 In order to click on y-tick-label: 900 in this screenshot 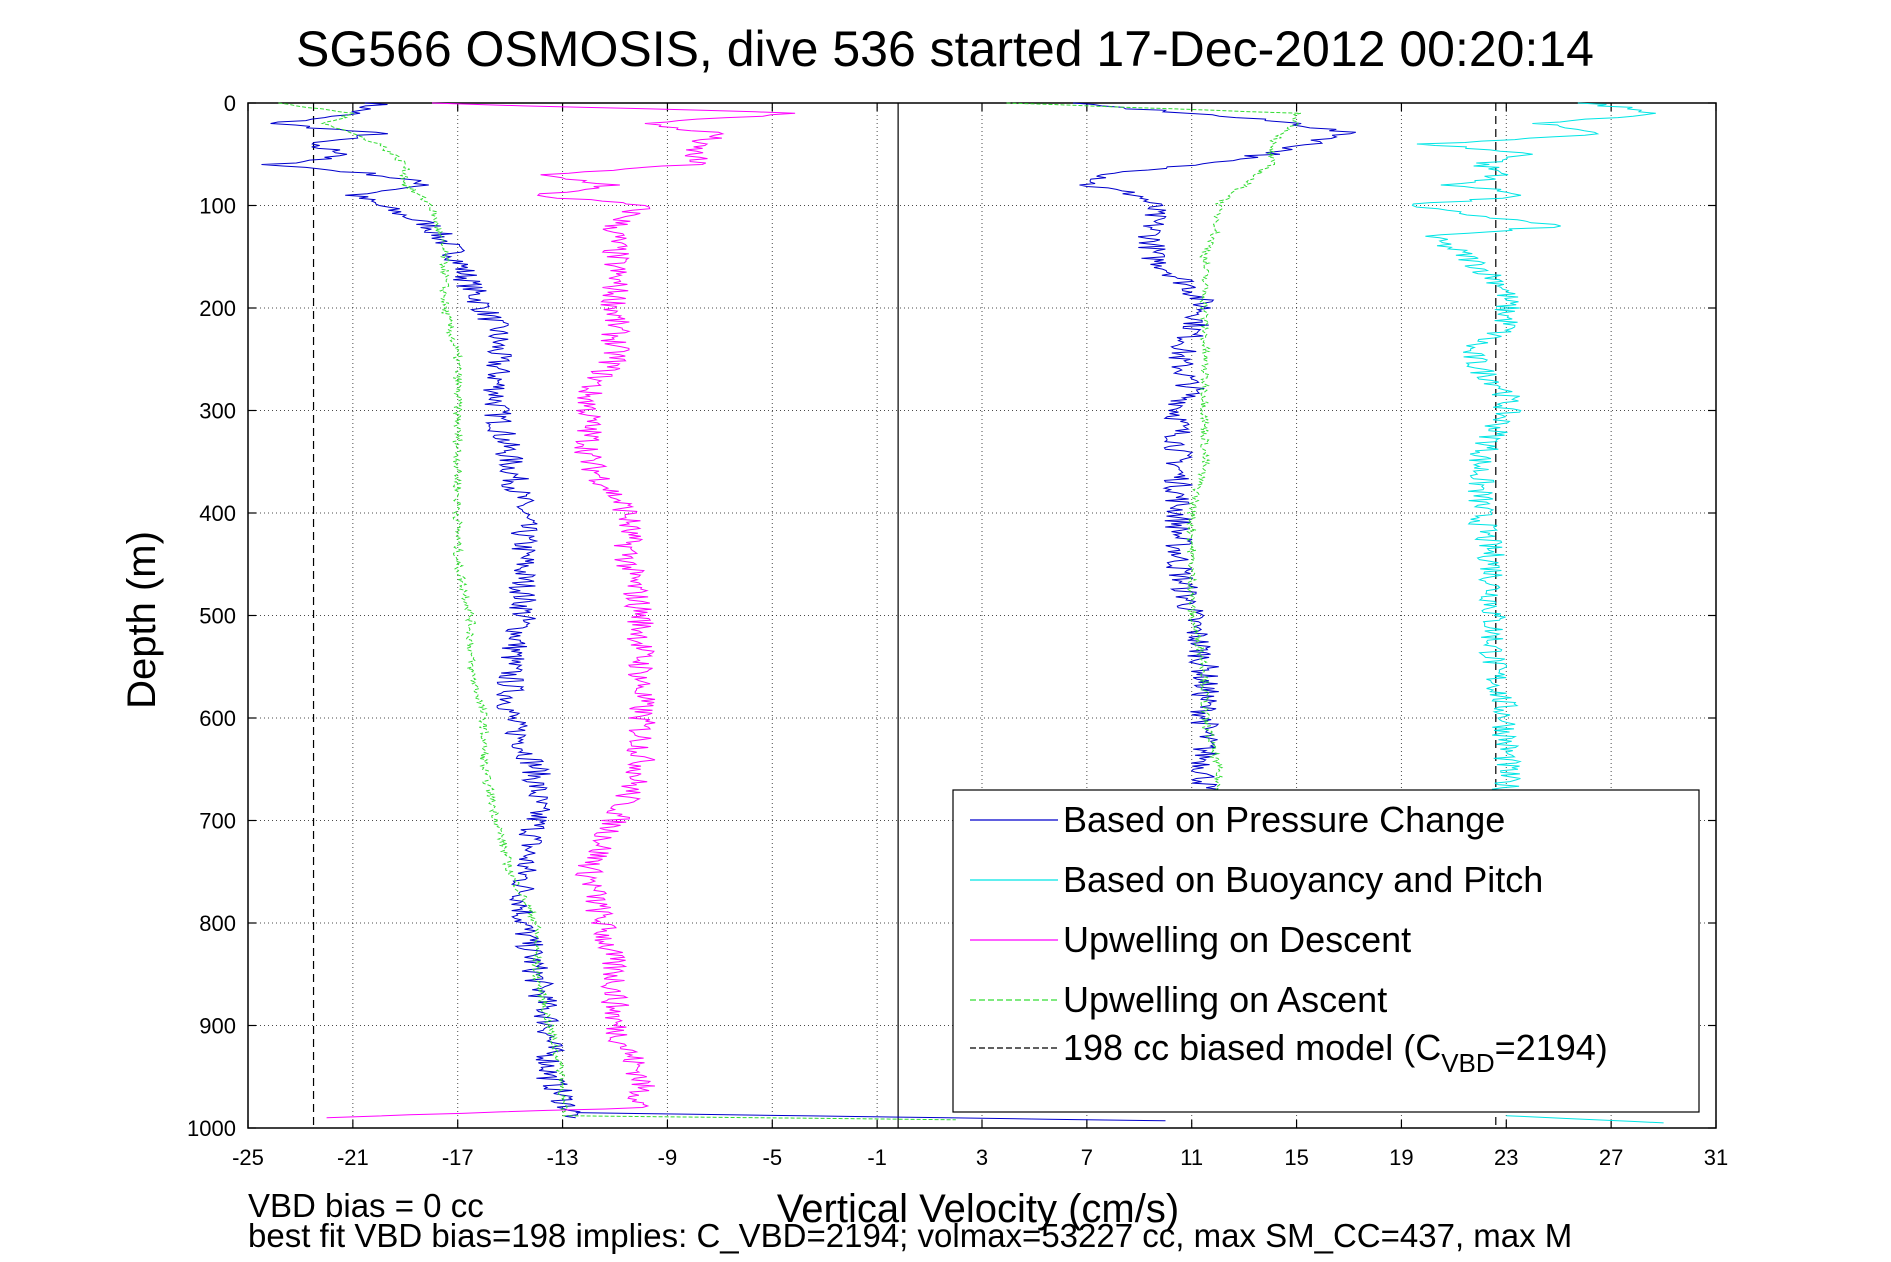, I will do `click(217, 1026)`.